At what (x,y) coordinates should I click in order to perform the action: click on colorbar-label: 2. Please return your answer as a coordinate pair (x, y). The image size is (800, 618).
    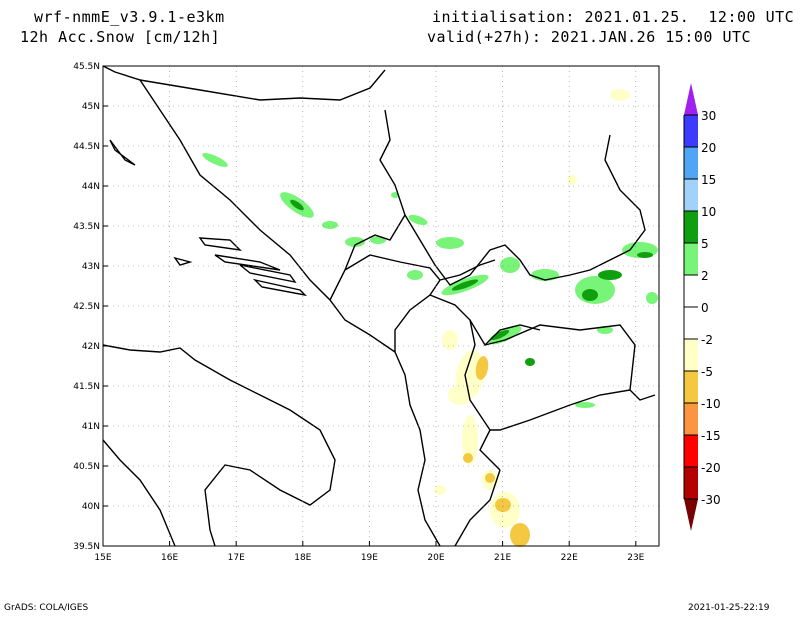
    Looking at the image, I should click on (705, 276).